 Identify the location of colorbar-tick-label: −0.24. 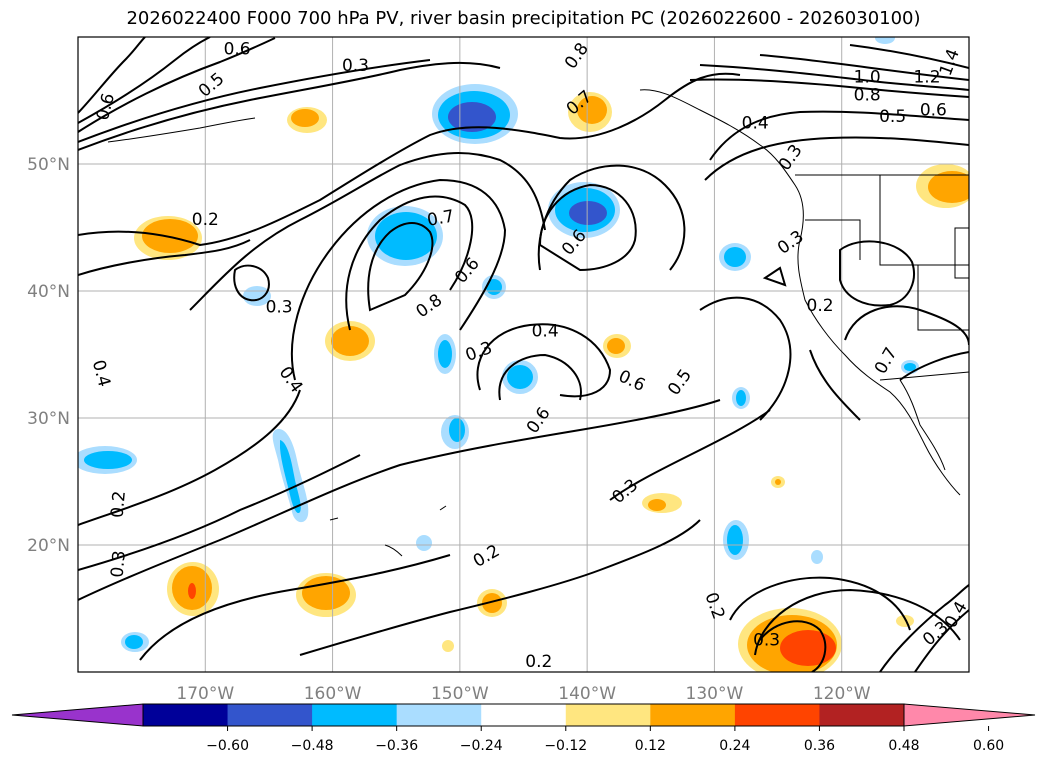
(481, 746).